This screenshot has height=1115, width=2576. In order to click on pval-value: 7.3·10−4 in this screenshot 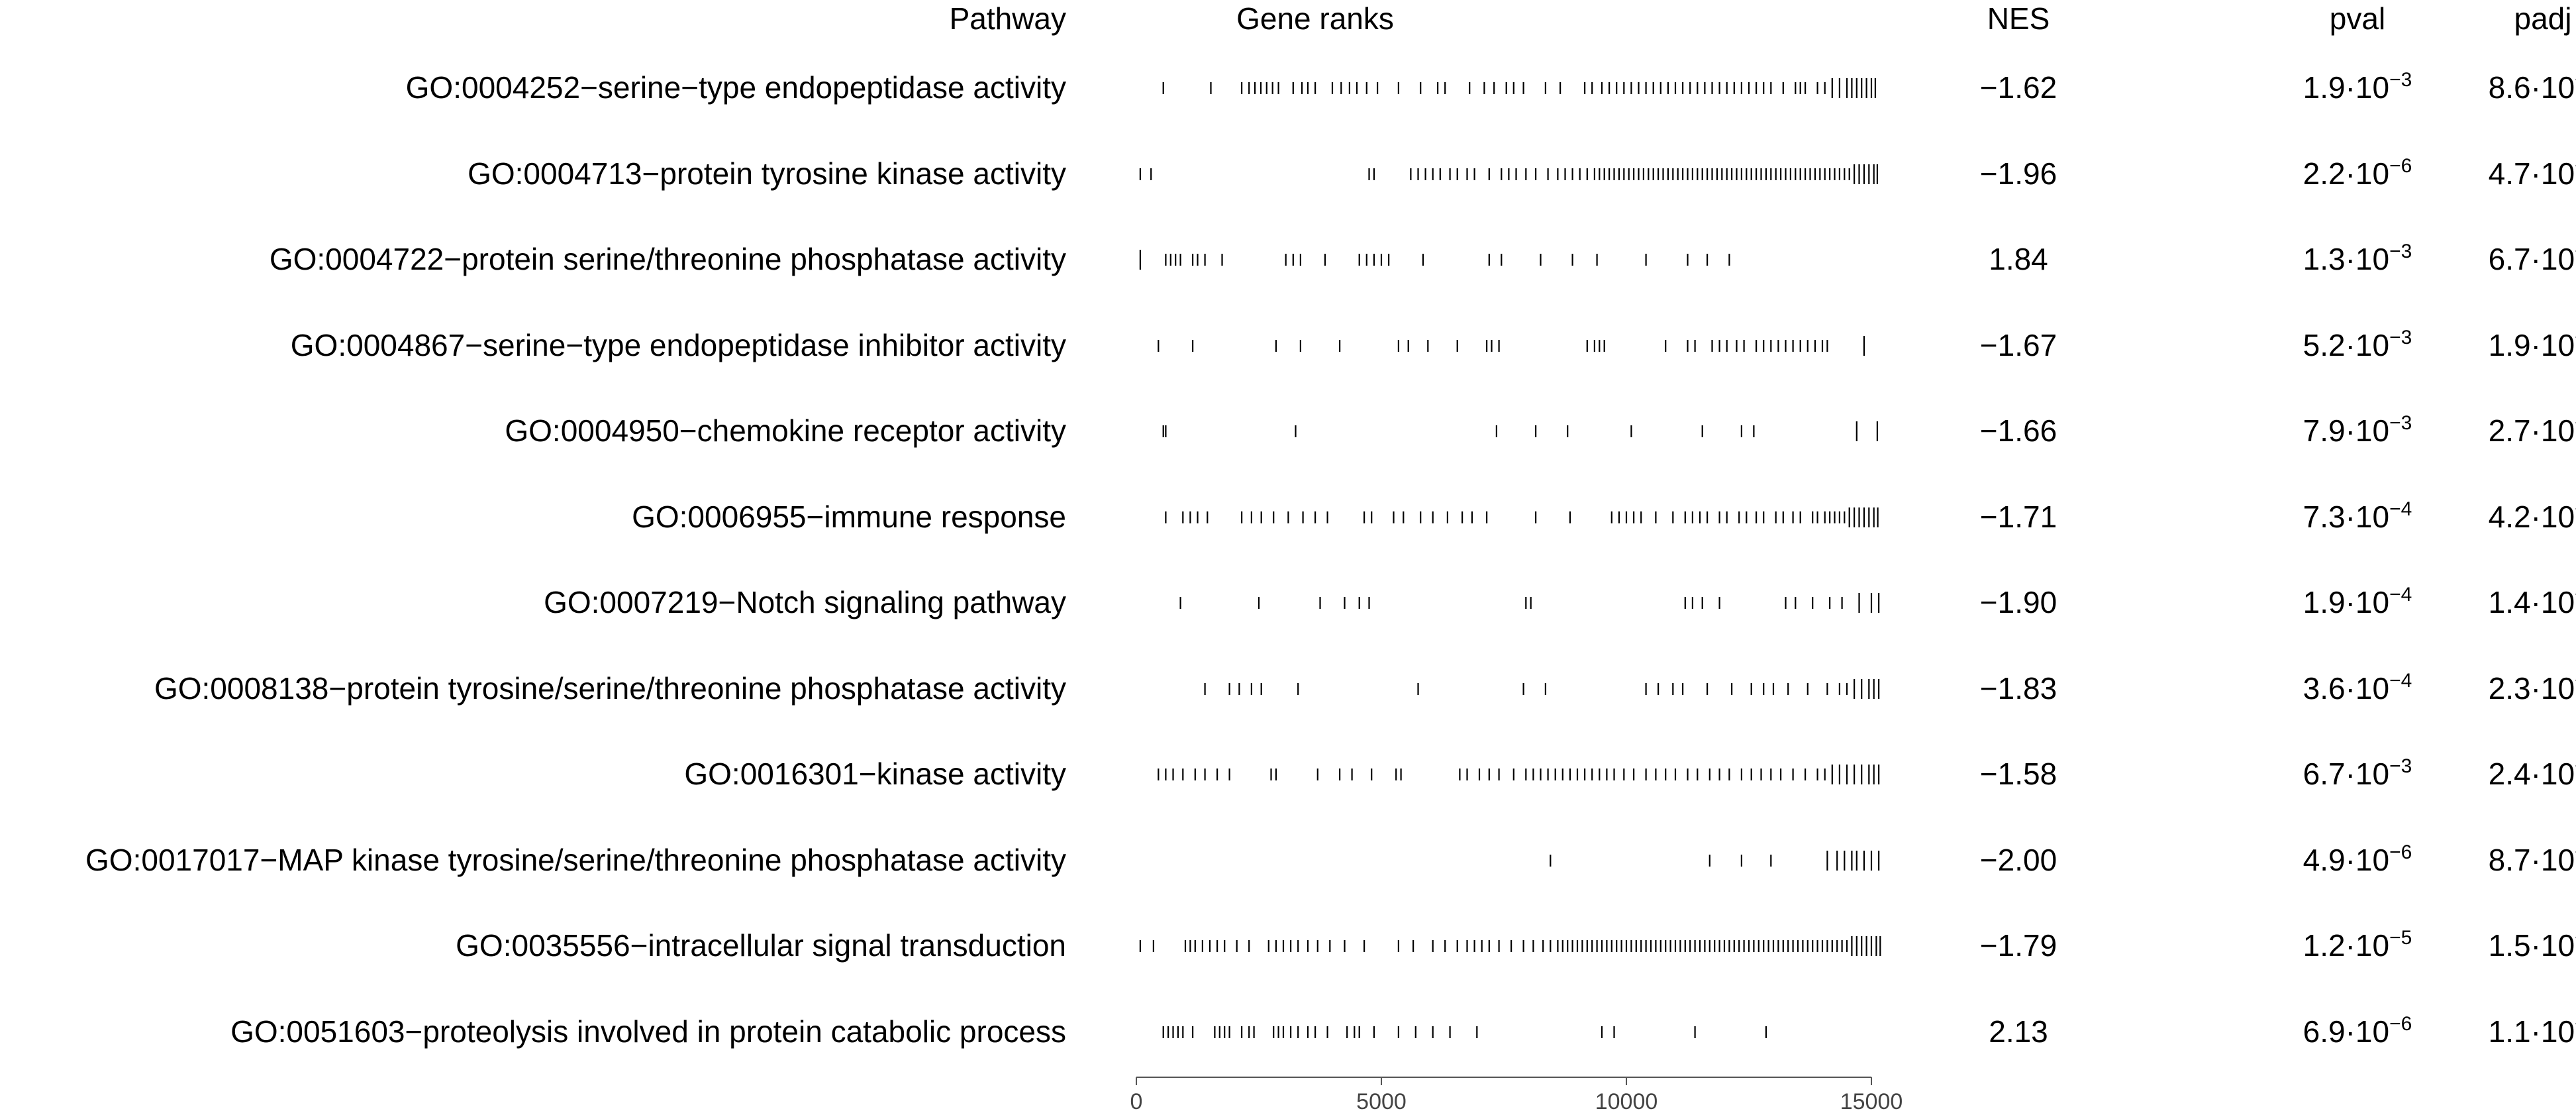, I will do `click(2357, 517)`.